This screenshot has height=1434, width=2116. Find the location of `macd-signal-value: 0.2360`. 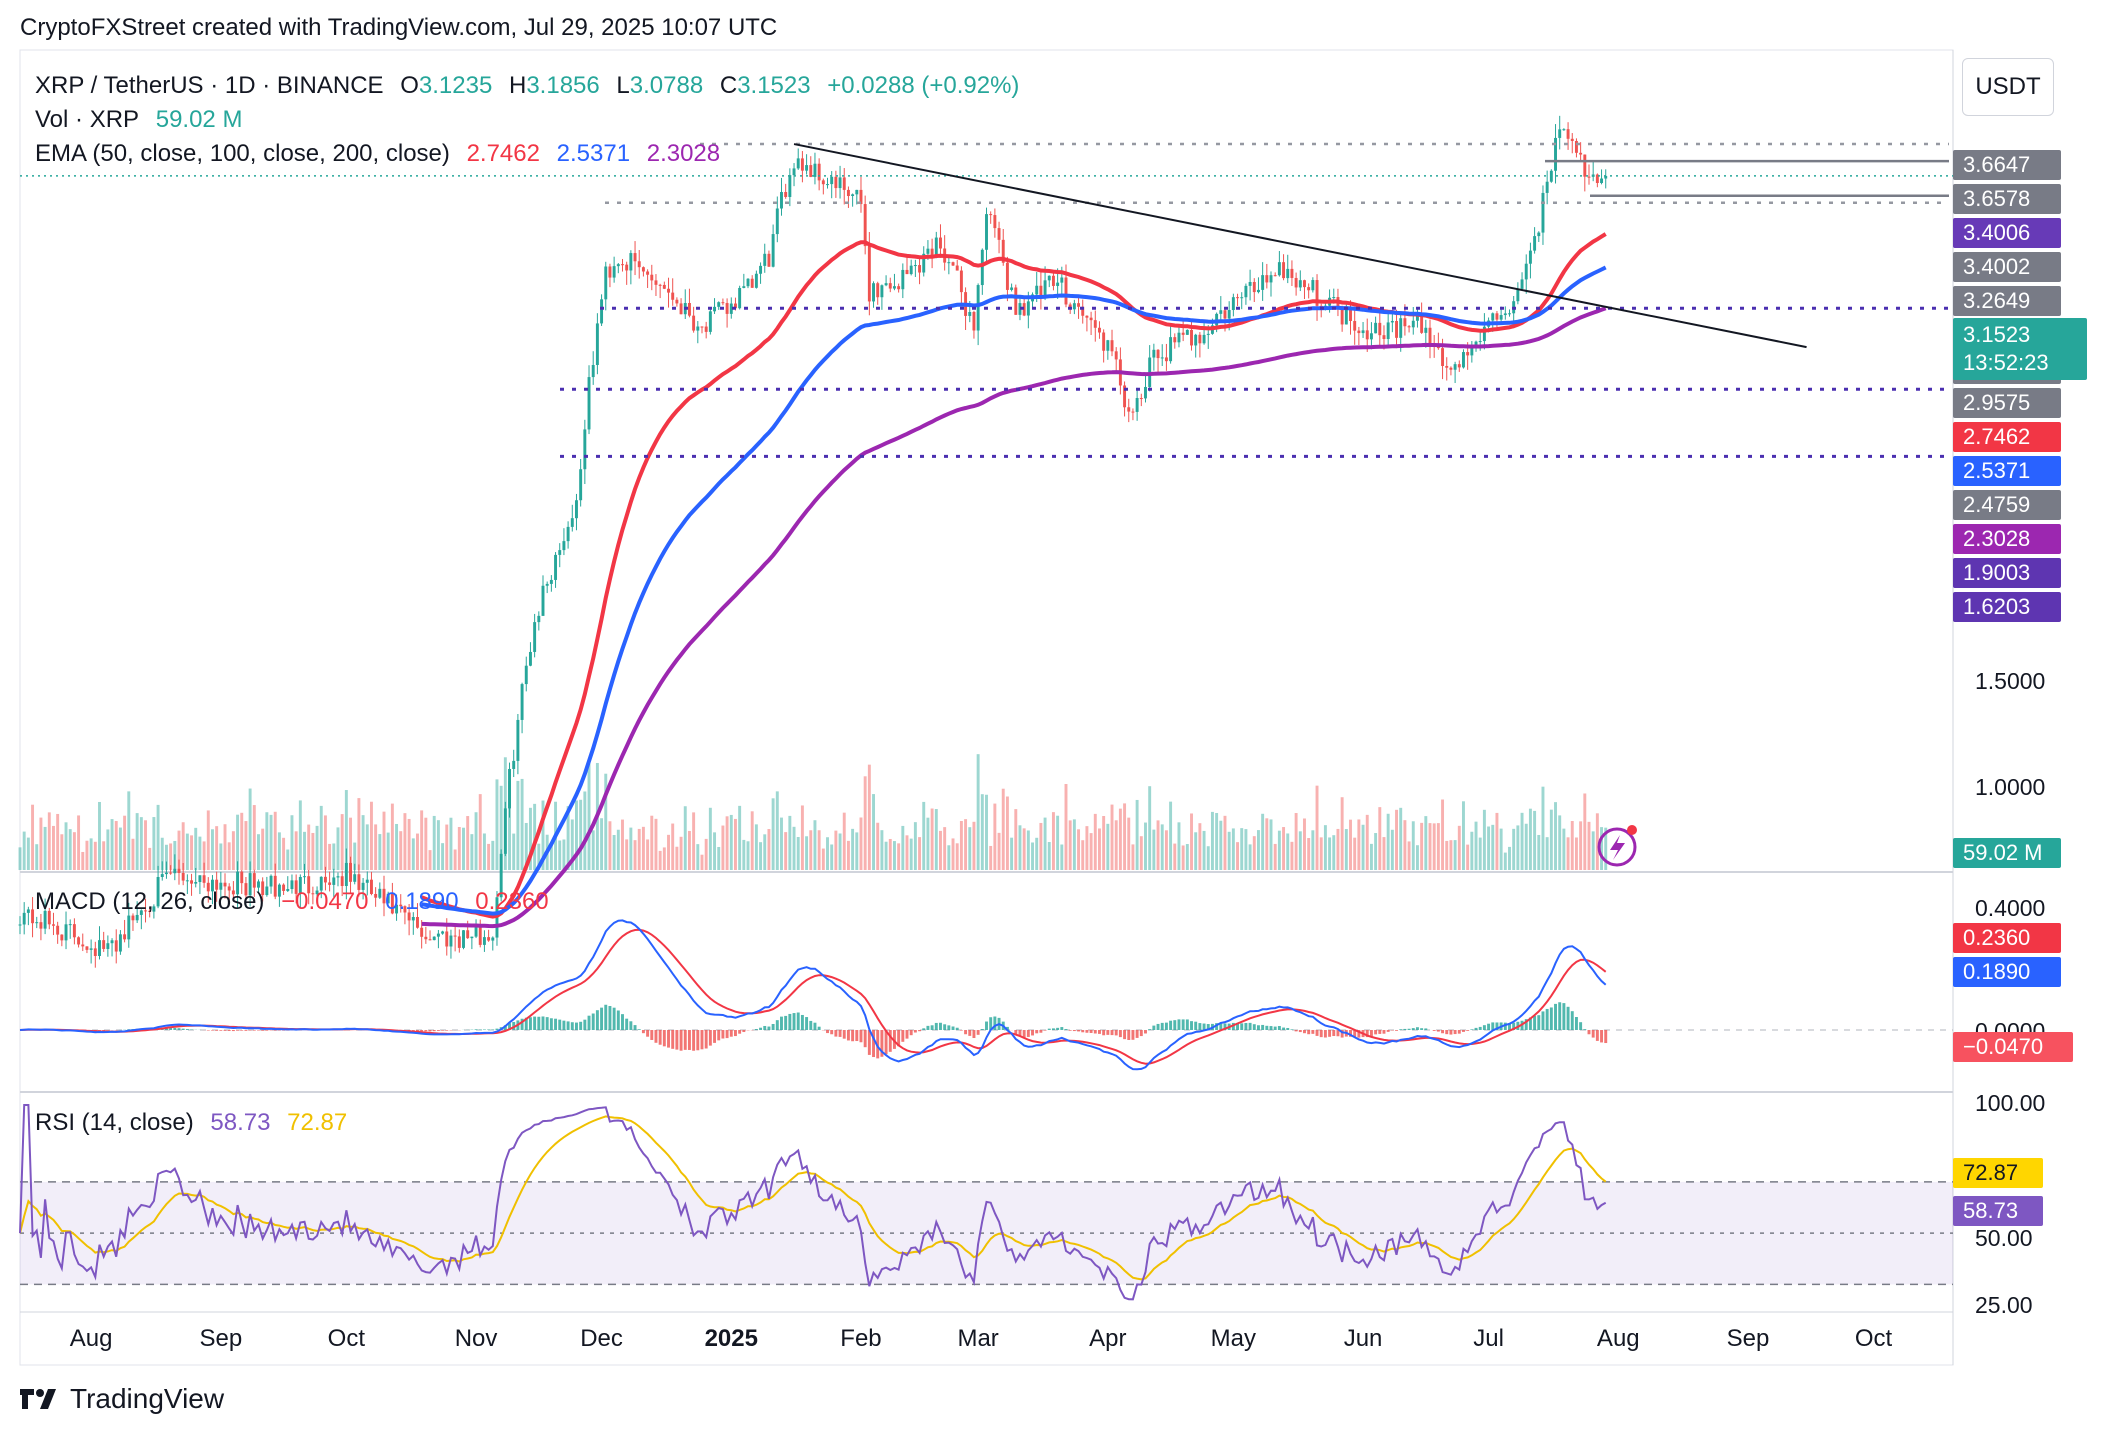

macd-signal-value: 0.2360 is located at coordinates (512, 901).